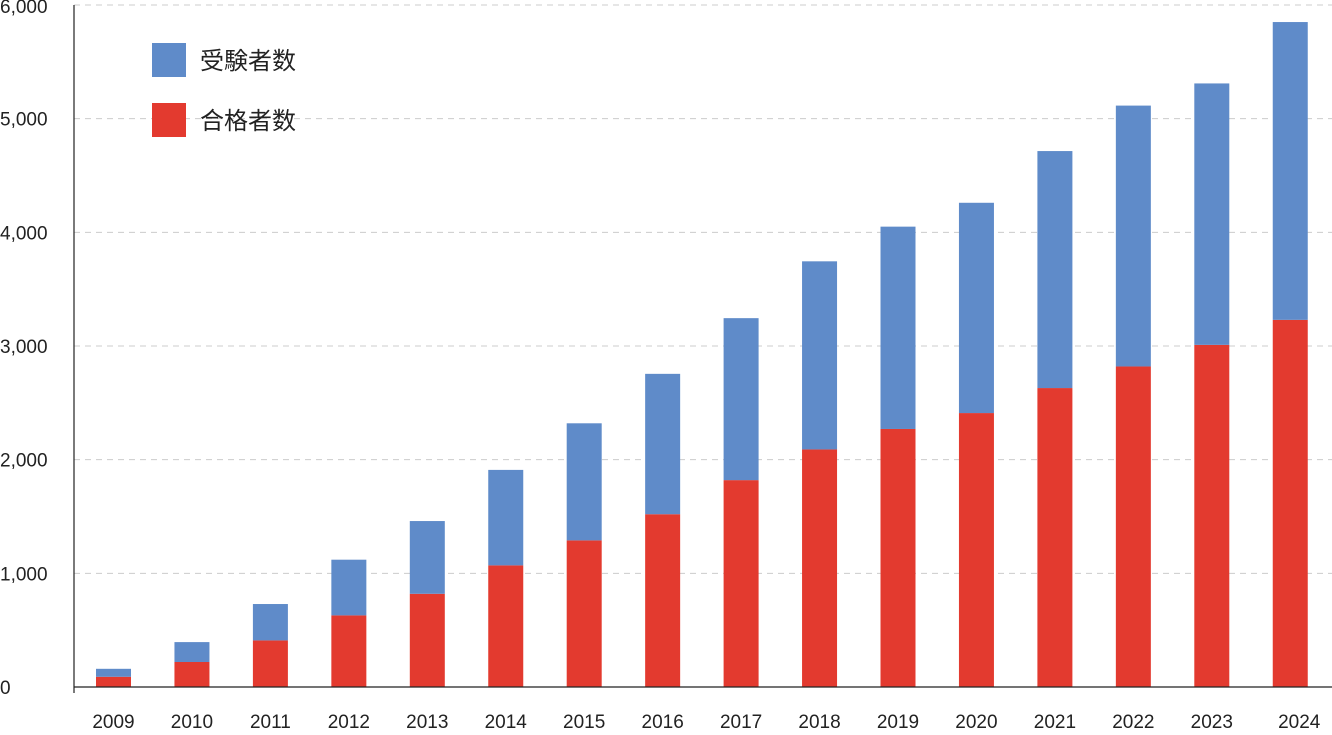 This screenshot has height=735, width=1332. I want to click on bar-applicants-2017, so click(741, 399).